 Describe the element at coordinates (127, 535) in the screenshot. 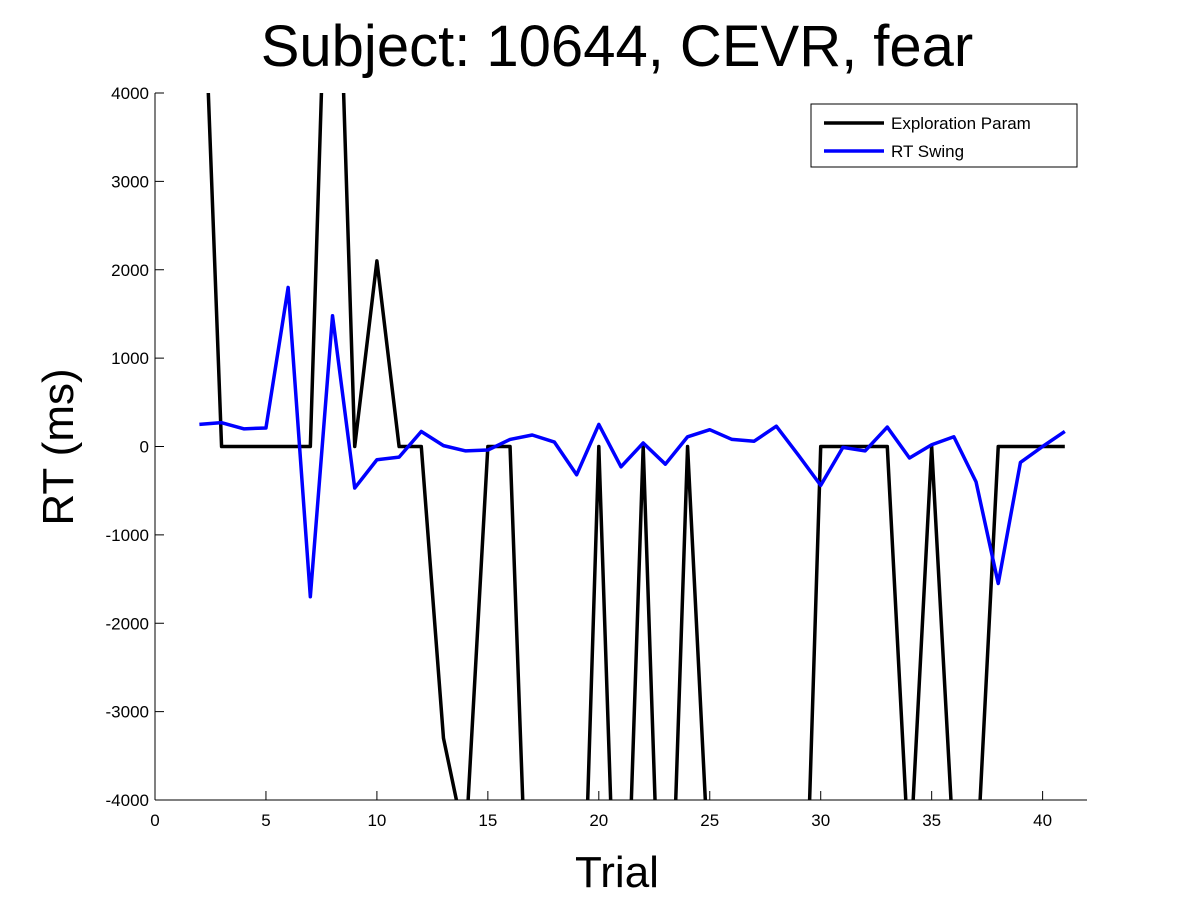

I see `y-tick-label: -1000` at that location.